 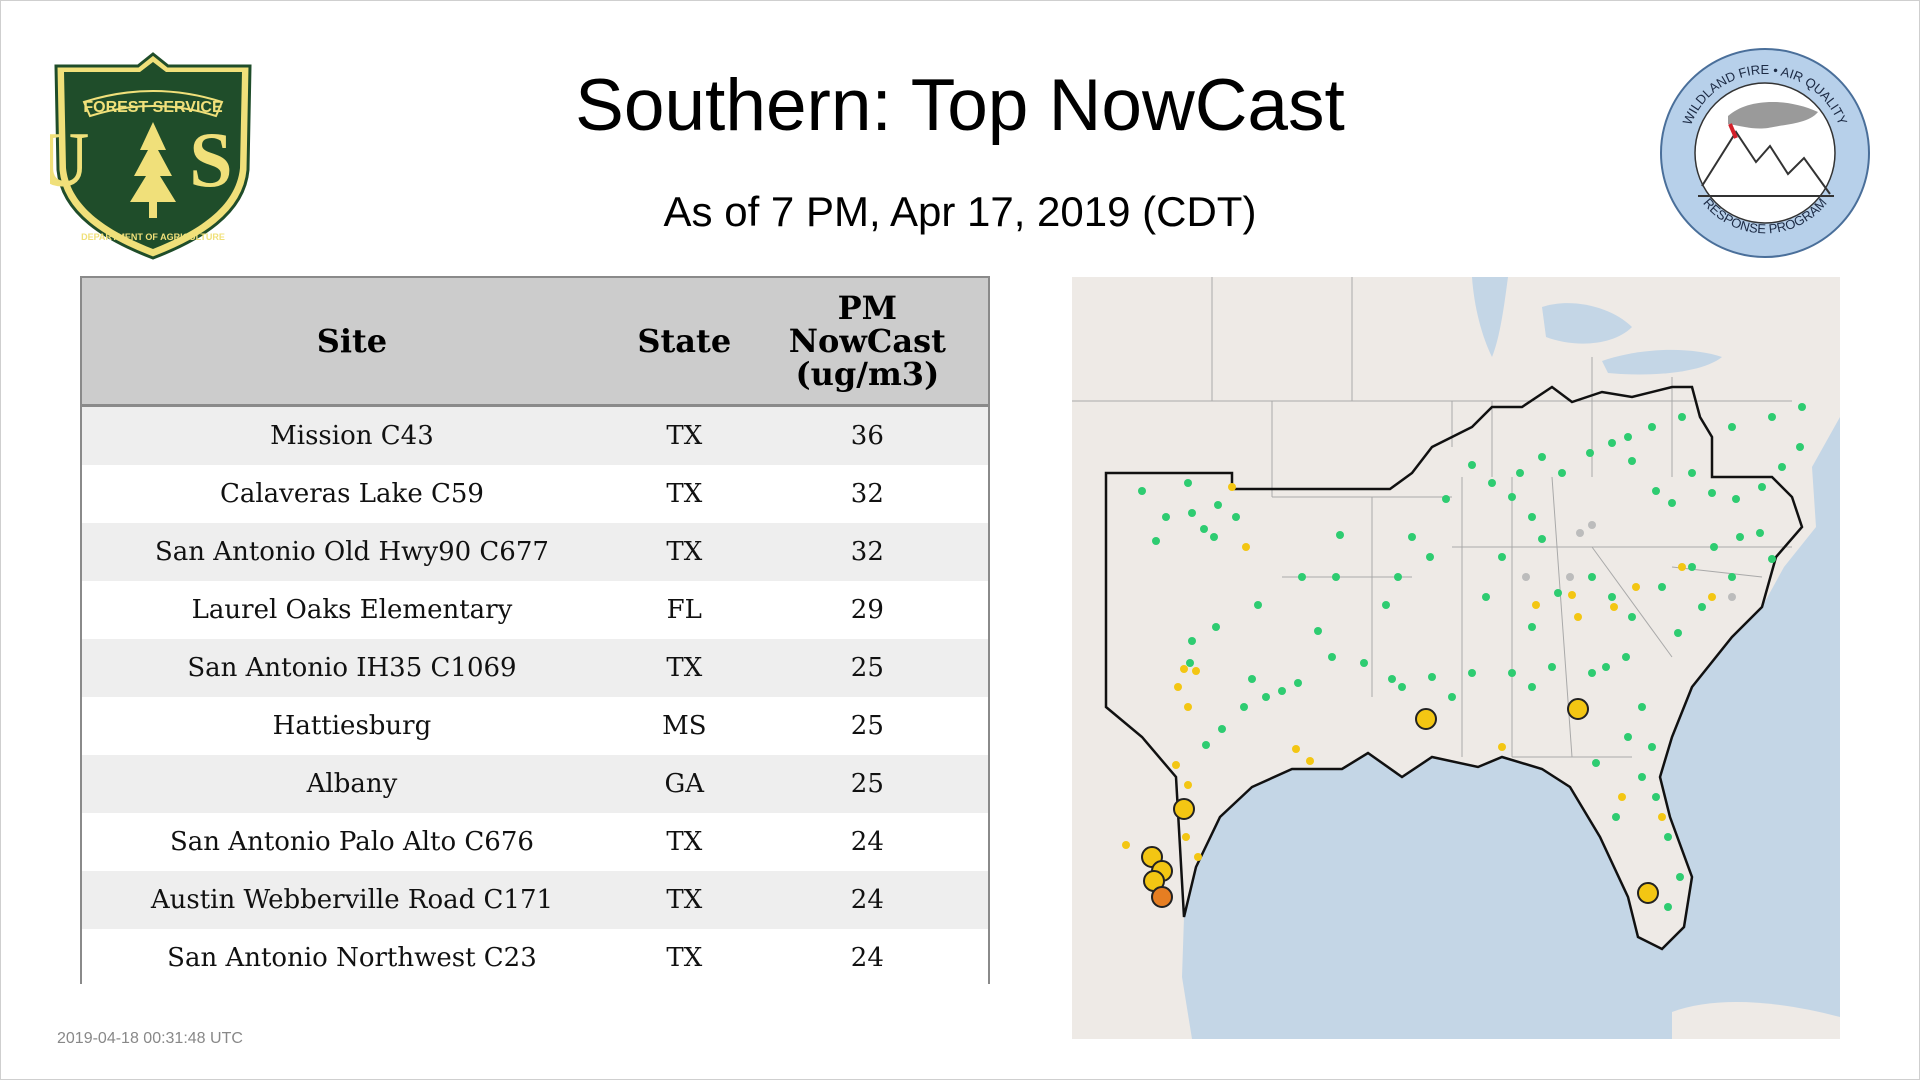 I want to click on site-cell: San Antonio Northwest C23, so click(x=352, y=958).